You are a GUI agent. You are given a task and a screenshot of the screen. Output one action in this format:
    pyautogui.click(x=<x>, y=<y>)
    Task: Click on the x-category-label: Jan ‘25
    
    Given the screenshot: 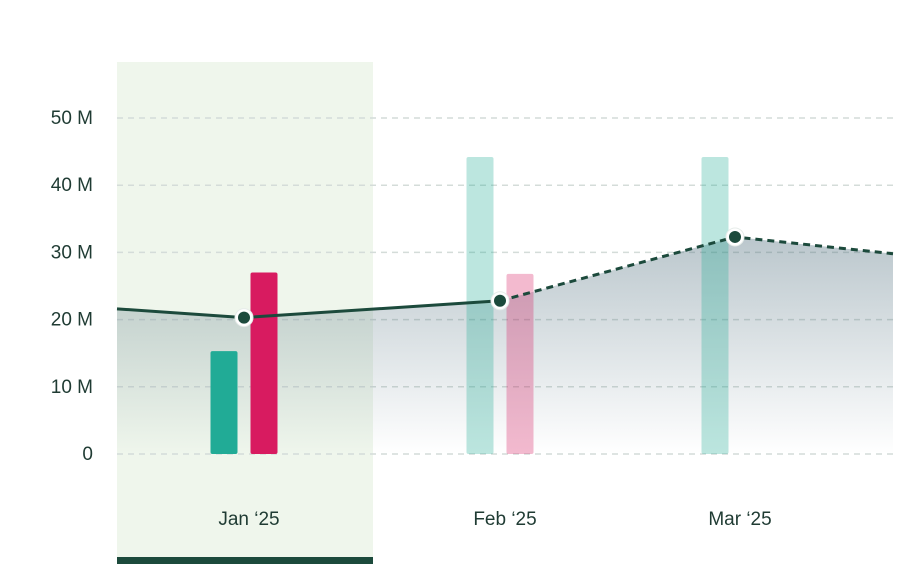 What is the action you would take?
    pyautogui.click(x=248, y=519)
    